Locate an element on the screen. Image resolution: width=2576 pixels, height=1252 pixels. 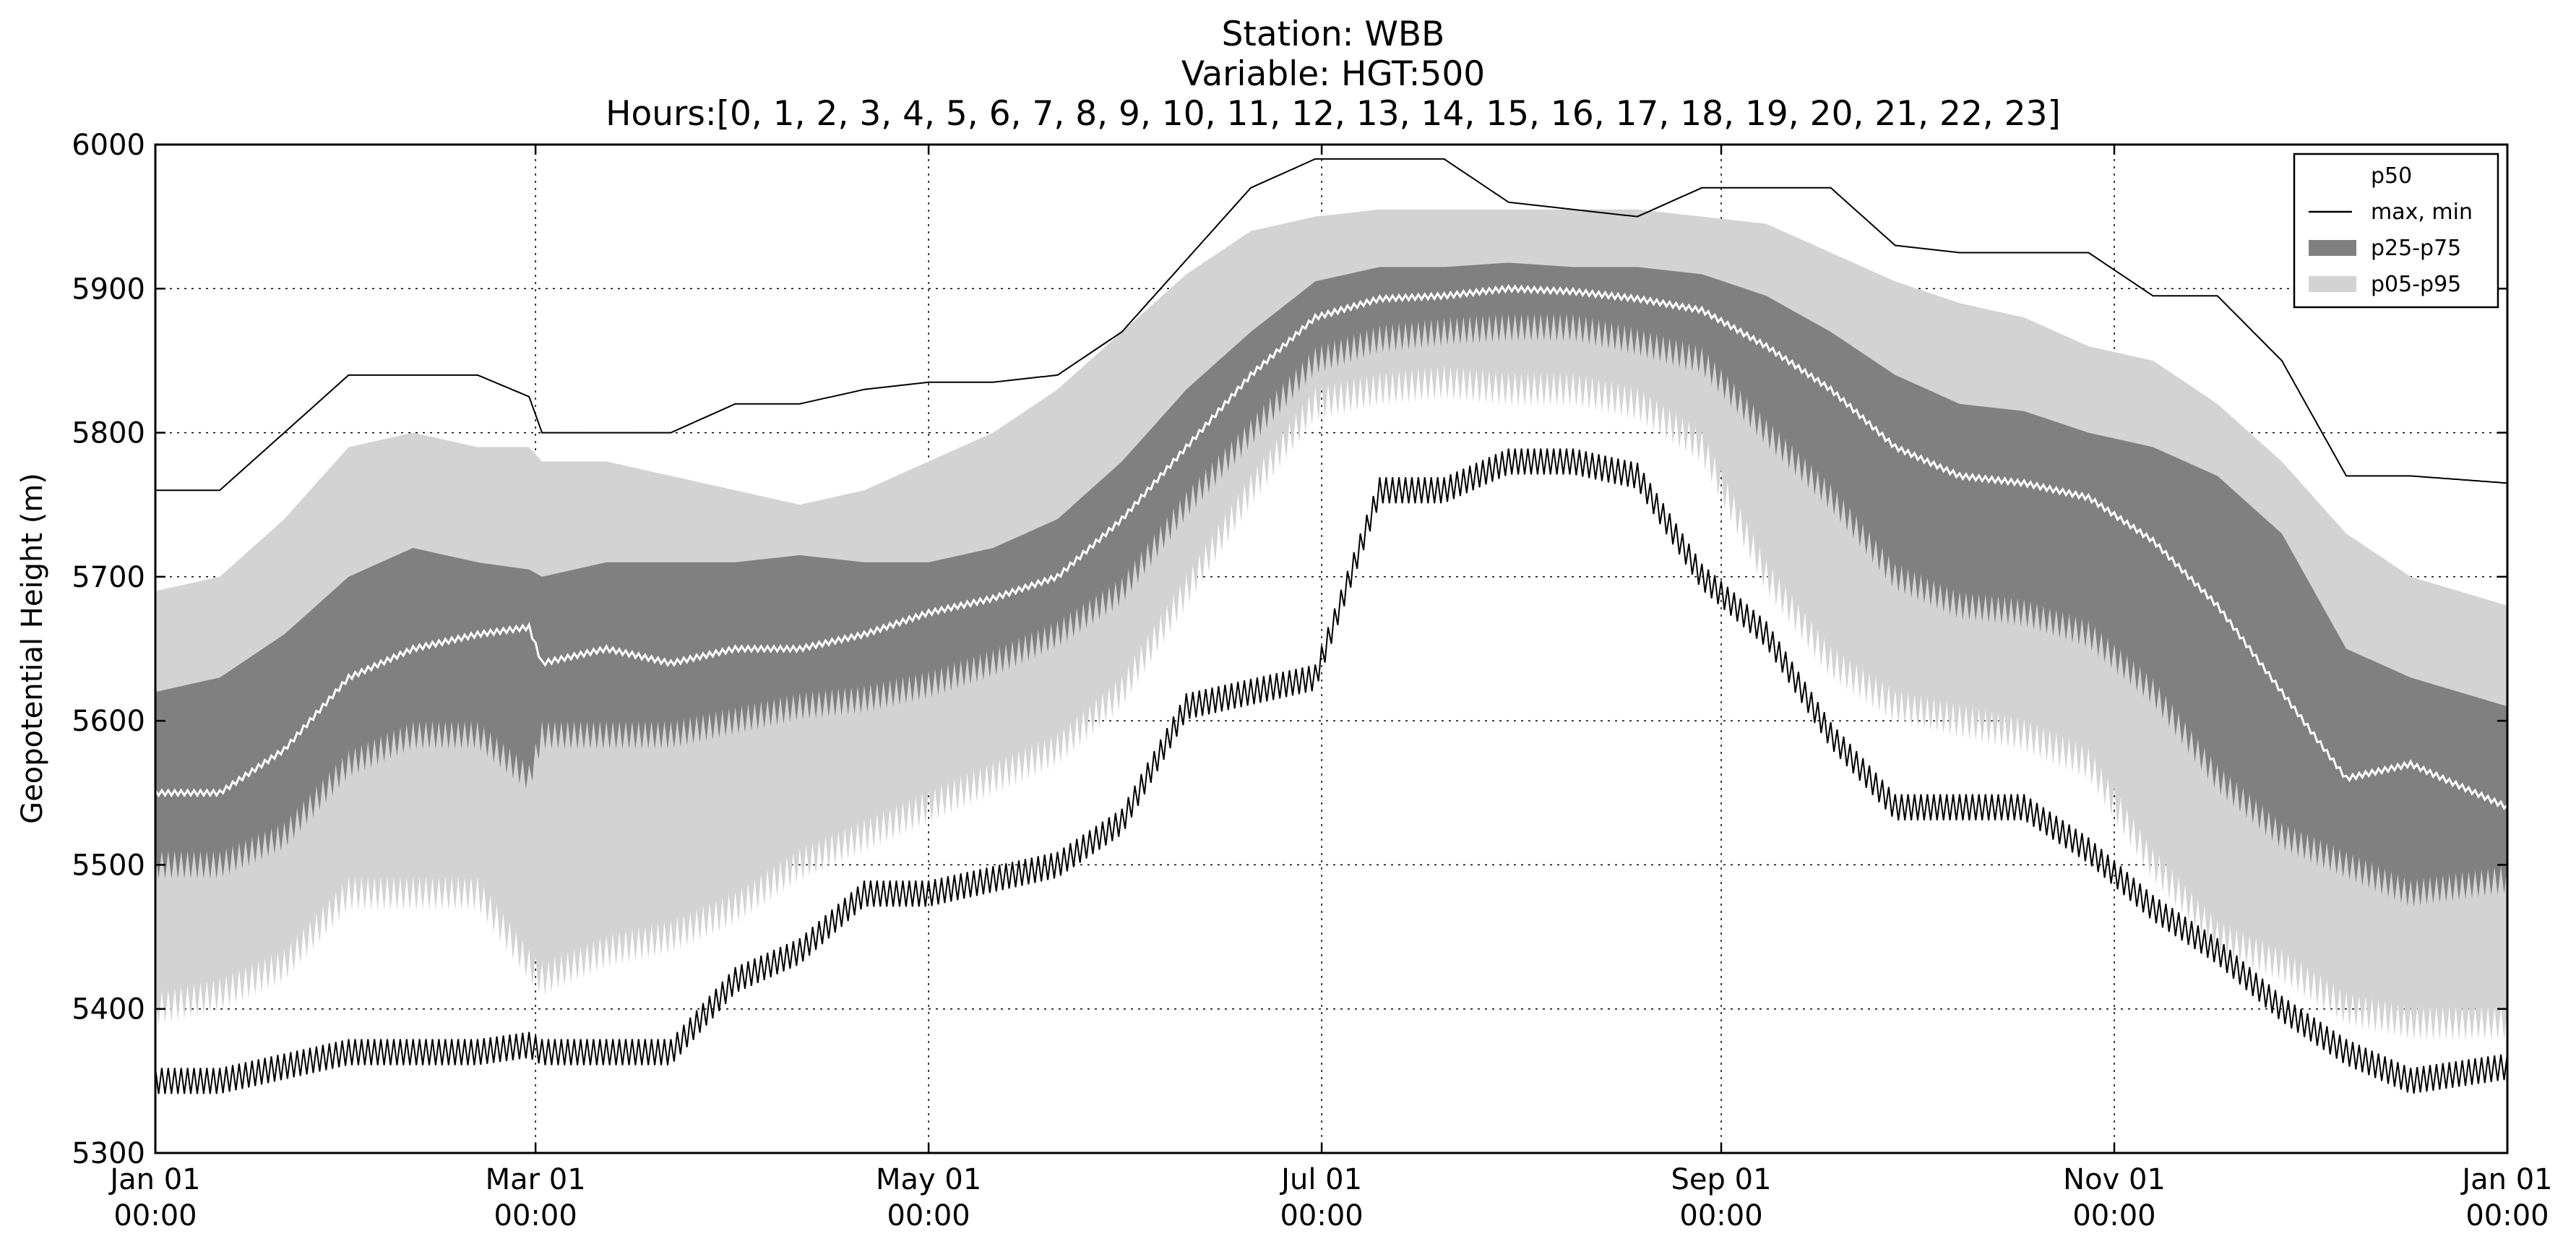
title-line-2: Variable: HGT:500 is located at coordinates (1333, 74).